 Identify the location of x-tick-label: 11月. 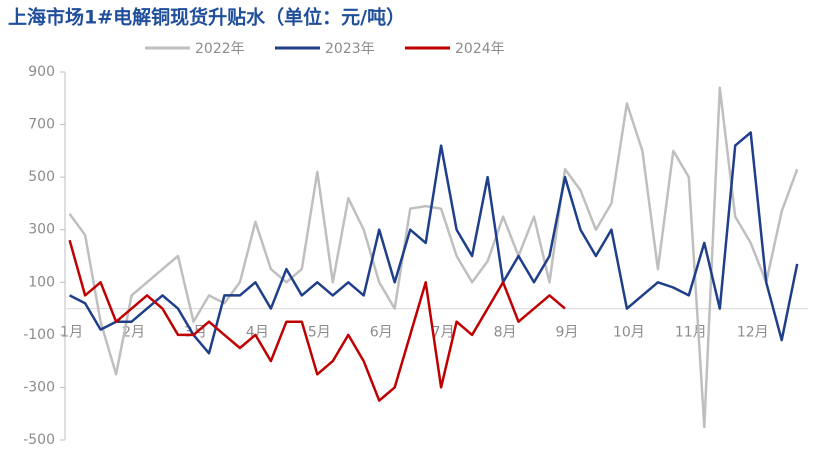
(691, 333).